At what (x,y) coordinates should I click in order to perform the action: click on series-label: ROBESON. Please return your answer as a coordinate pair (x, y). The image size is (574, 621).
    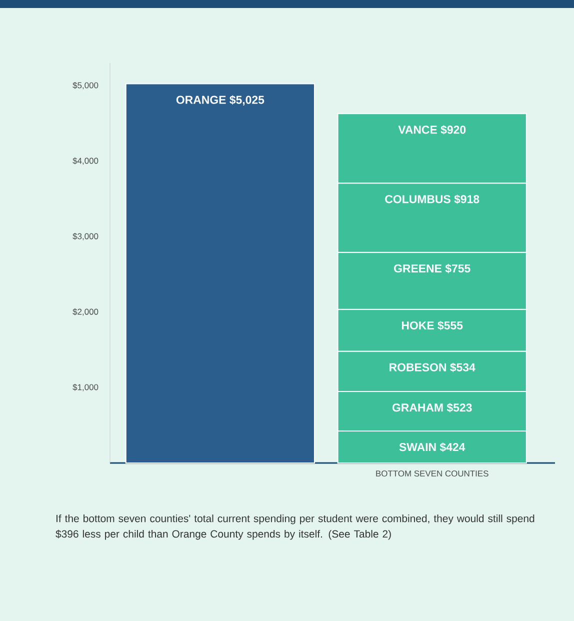
    Looking at the image, I should click on (418, 367).